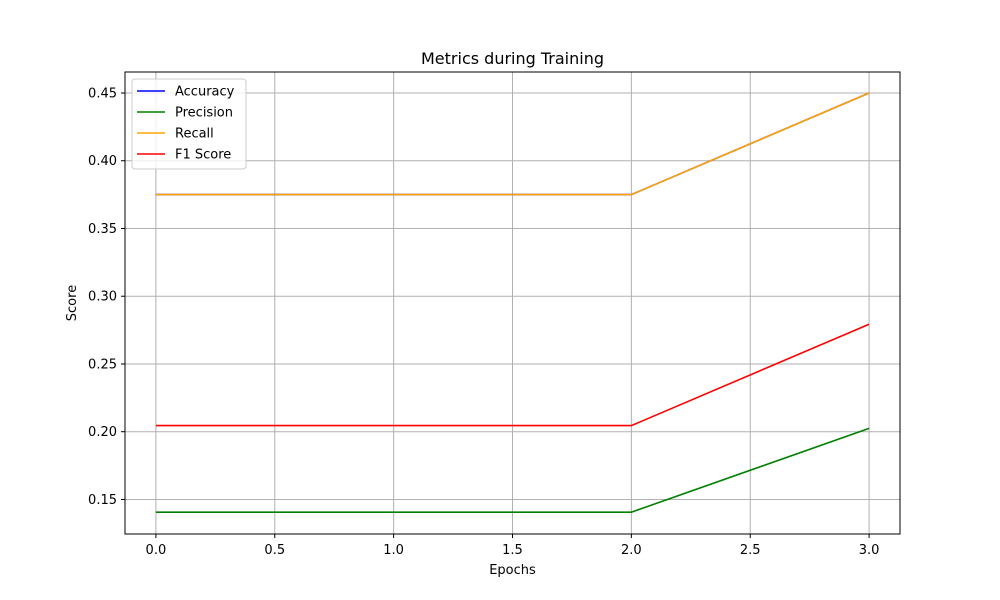 The height and width of the screenshot is (600, 1000). I want to click on legend: Accuracy Precision Recall F1 Score, so click(189, 124).